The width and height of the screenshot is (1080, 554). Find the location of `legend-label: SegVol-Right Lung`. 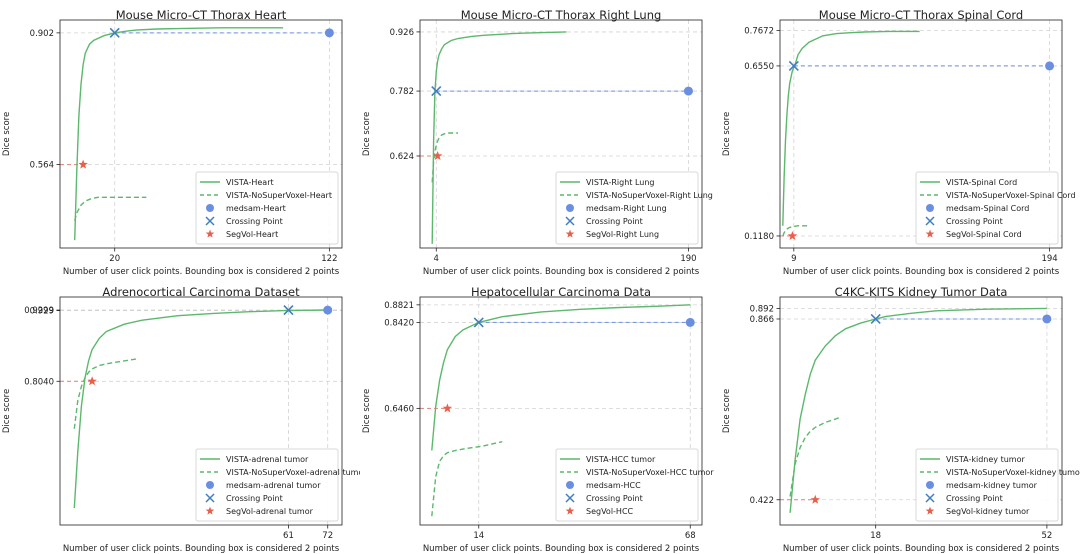

legend-label: SegVol-Right Lung is located at coordinates (622, 234).